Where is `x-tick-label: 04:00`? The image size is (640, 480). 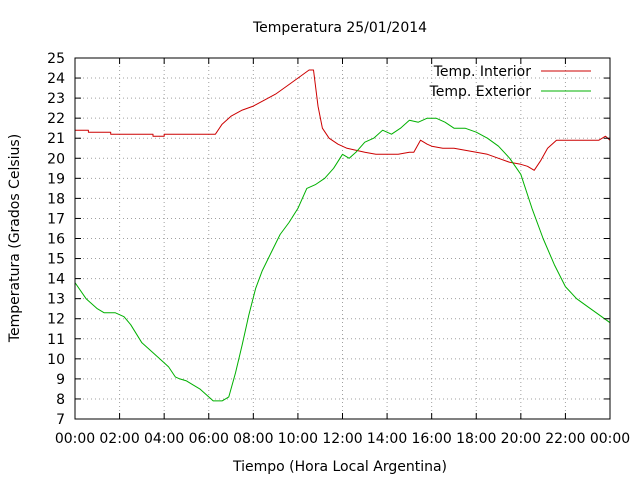 x-tick-label: 04:00 is located at coordinates (164, 439).